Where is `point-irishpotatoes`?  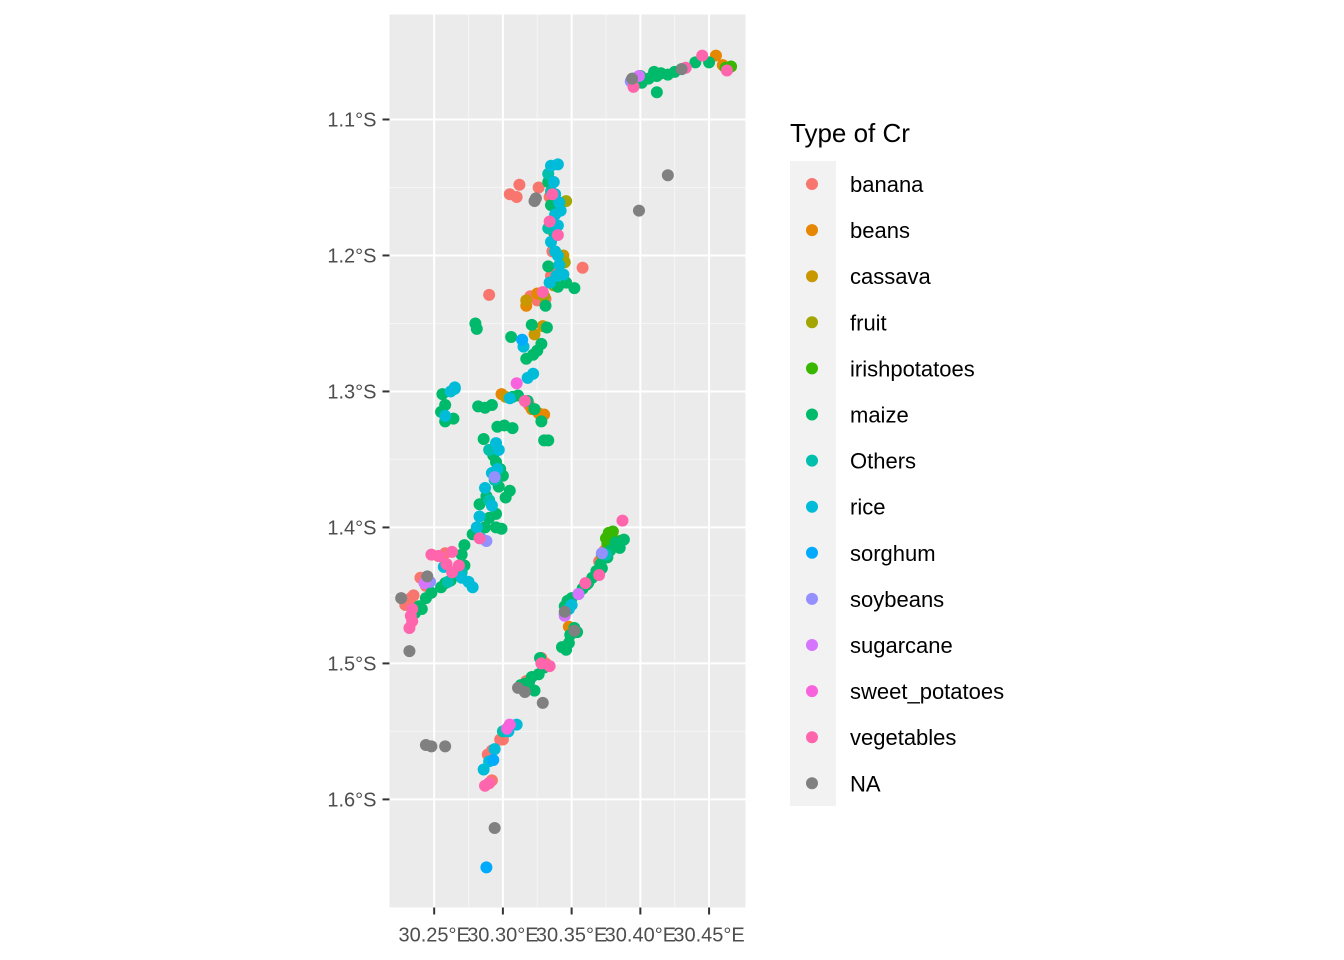
point-irishpotatoes is located at coordinates (612, 531).